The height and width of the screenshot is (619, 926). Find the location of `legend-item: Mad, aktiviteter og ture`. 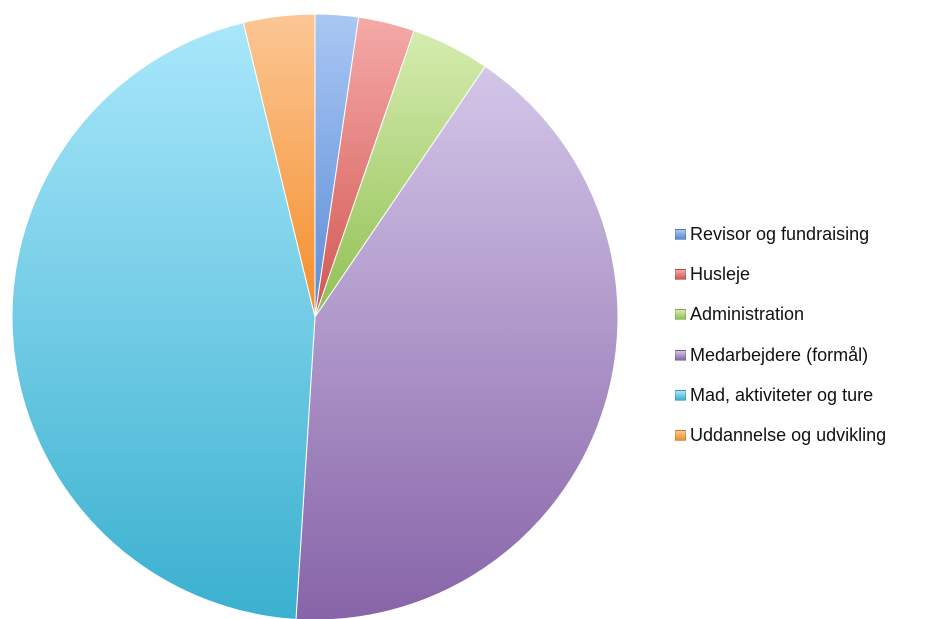

legend-item: Mad, aktiviteter og ture is located at coordinates (780, 394).